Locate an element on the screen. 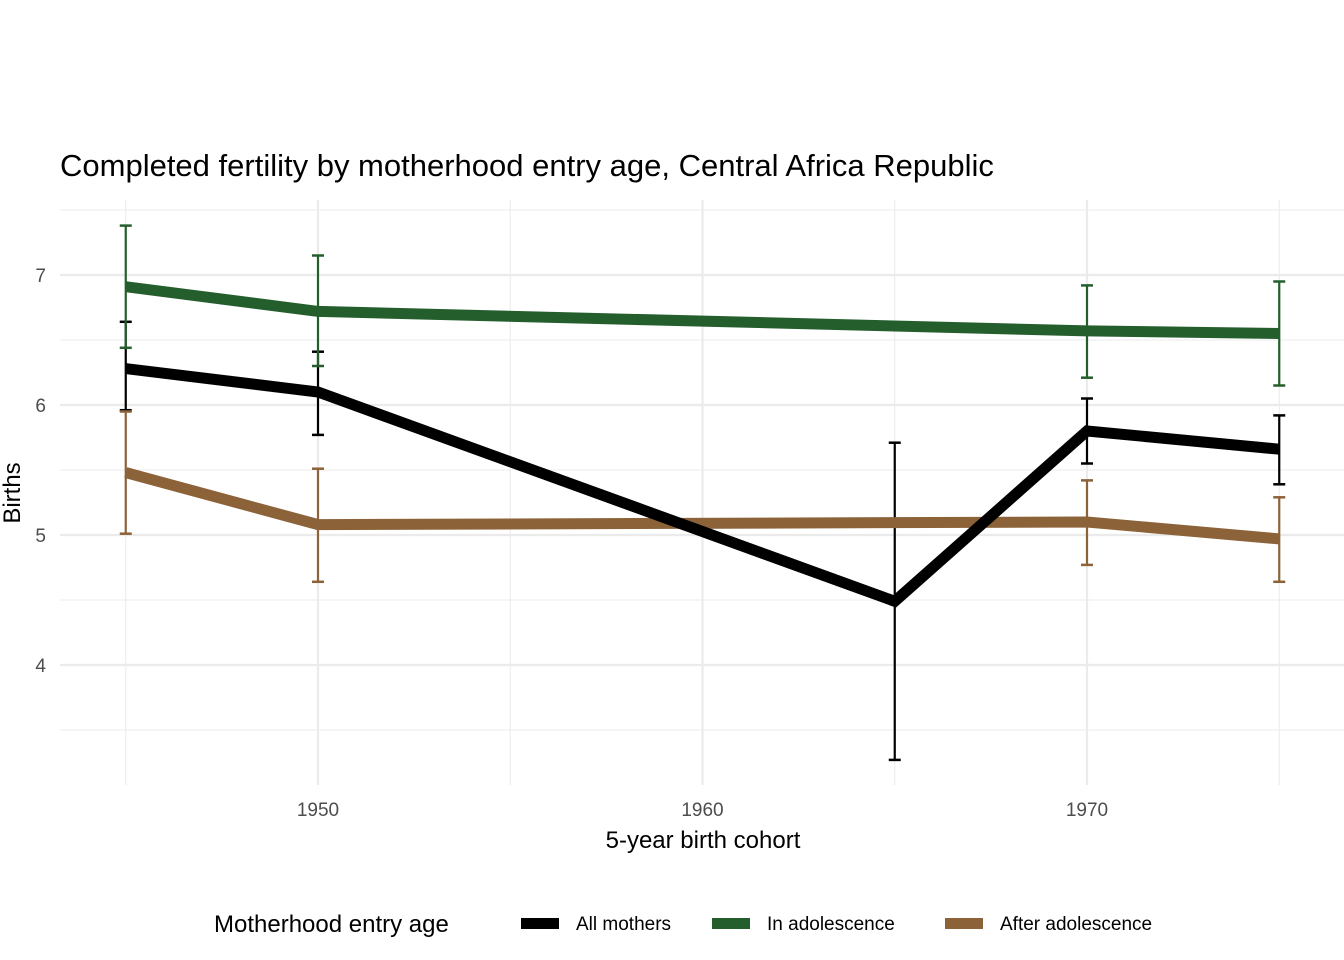 The image size is (1344, 960). x-tick-label: 1970 is located at coordinates (1087, 810).